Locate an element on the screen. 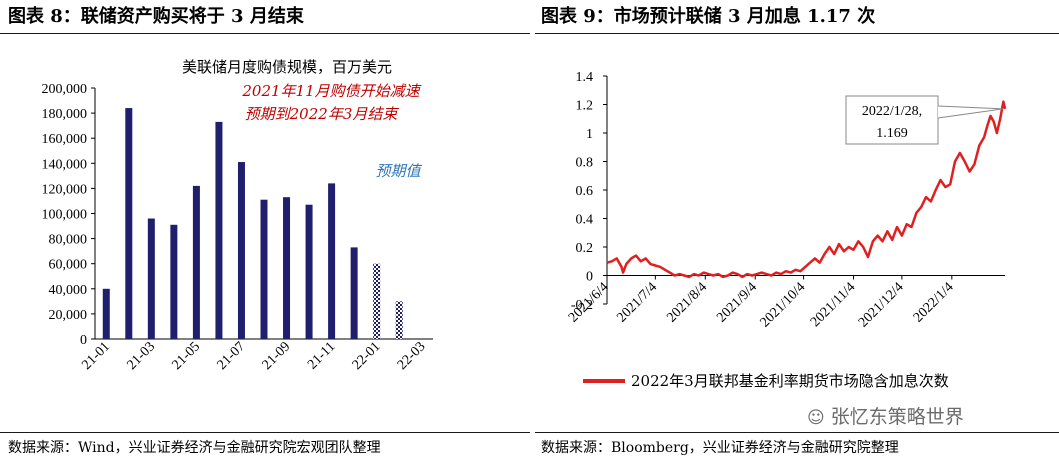 Image resolution: width=1059 pixels, height=465 pixels. callout-pointer is located at coordinates (970, 112).